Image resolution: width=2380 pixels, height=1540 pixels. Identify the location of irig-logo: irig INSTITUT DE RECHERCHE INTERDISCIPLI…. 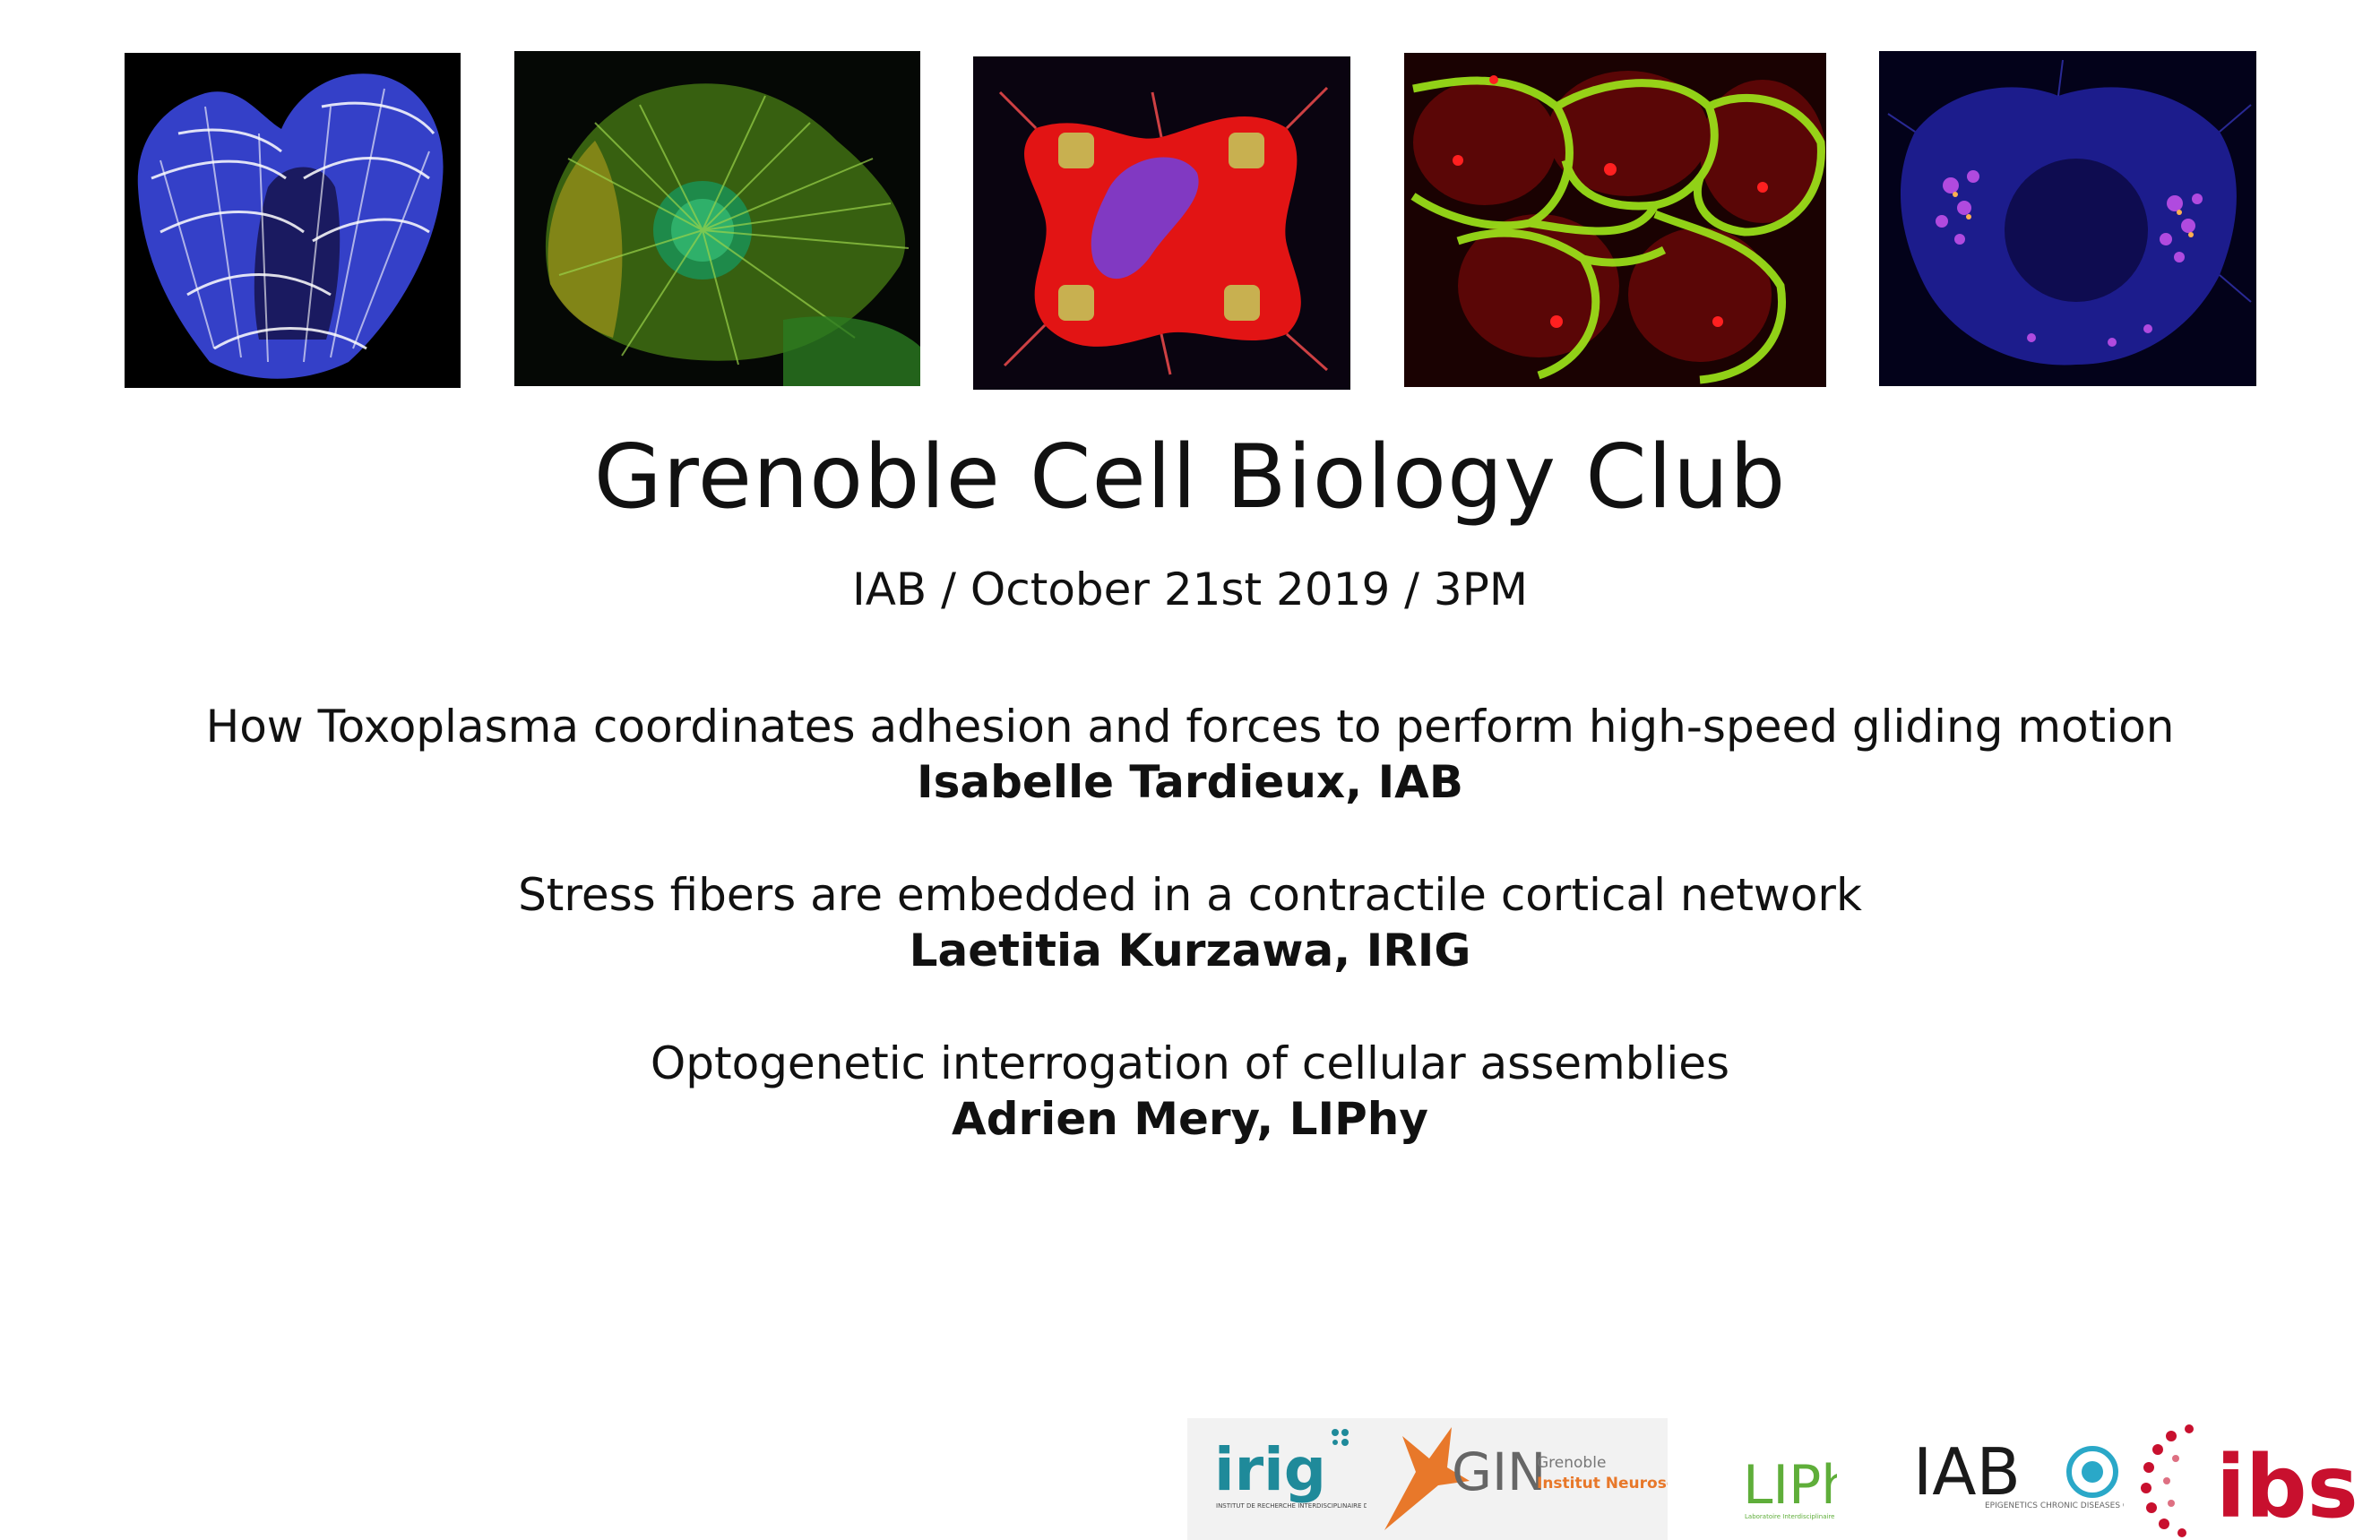
(1277, 1479).